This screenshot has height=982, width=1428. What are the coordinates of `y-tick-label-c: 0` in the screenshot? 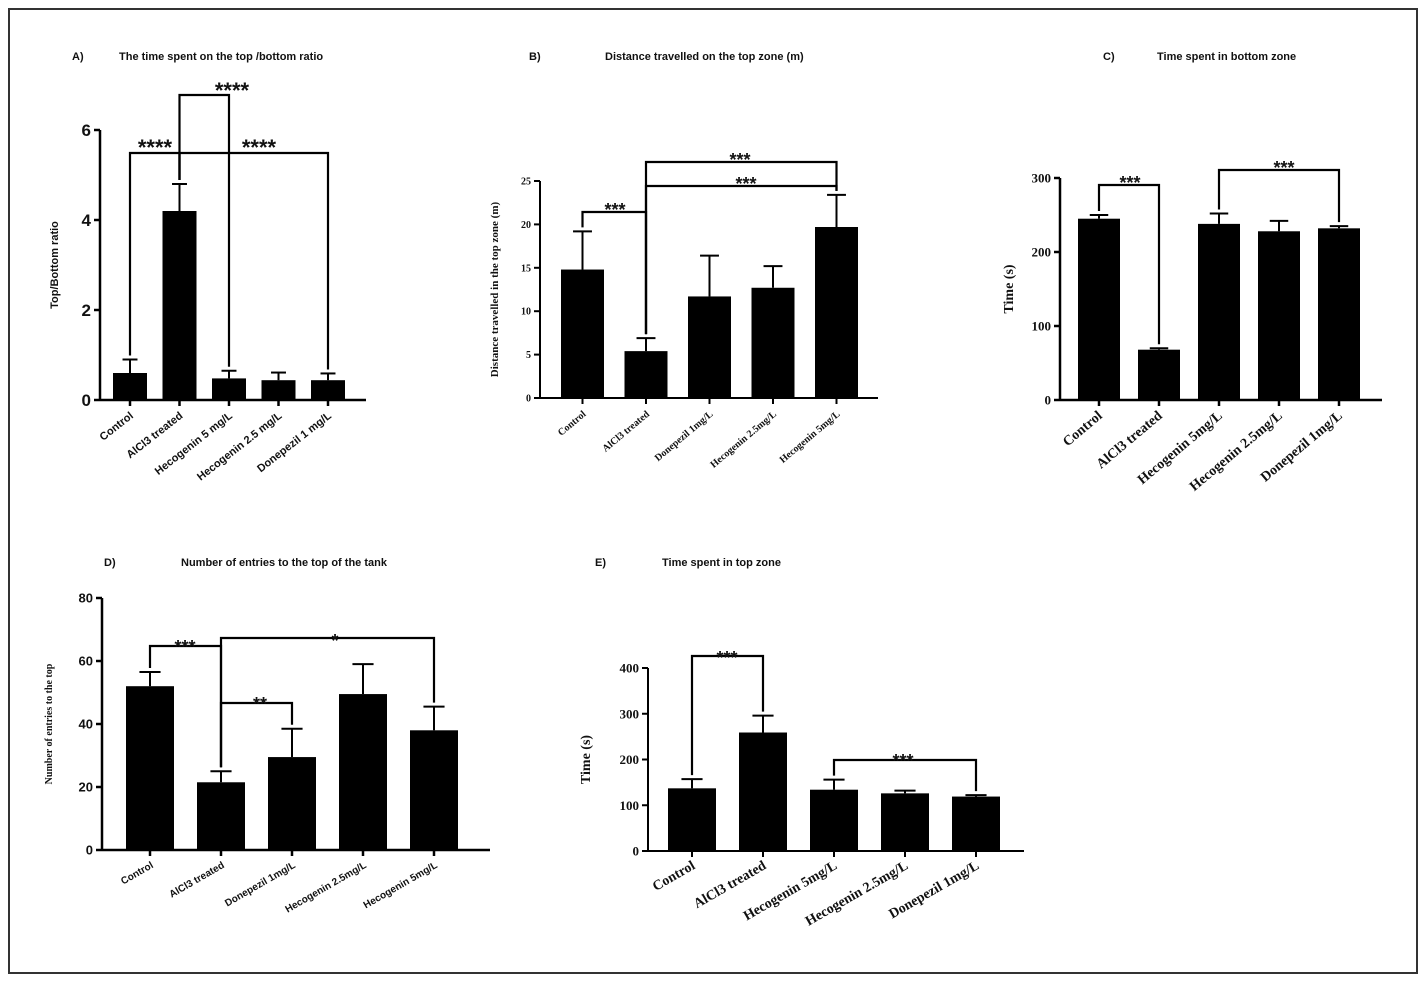 It's located at (1048, 400).